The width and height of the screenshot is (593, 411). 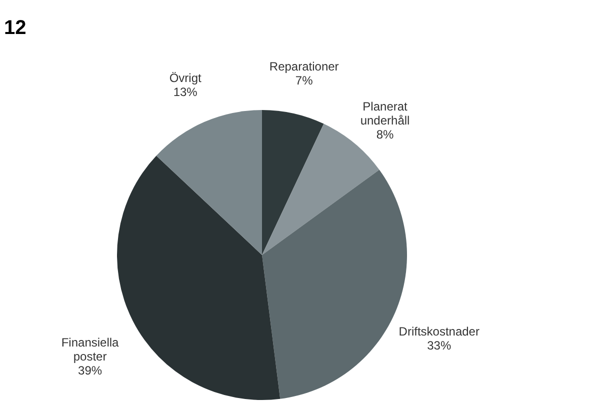 I want to click on data-label: 33%, so click(x=439, y=345).